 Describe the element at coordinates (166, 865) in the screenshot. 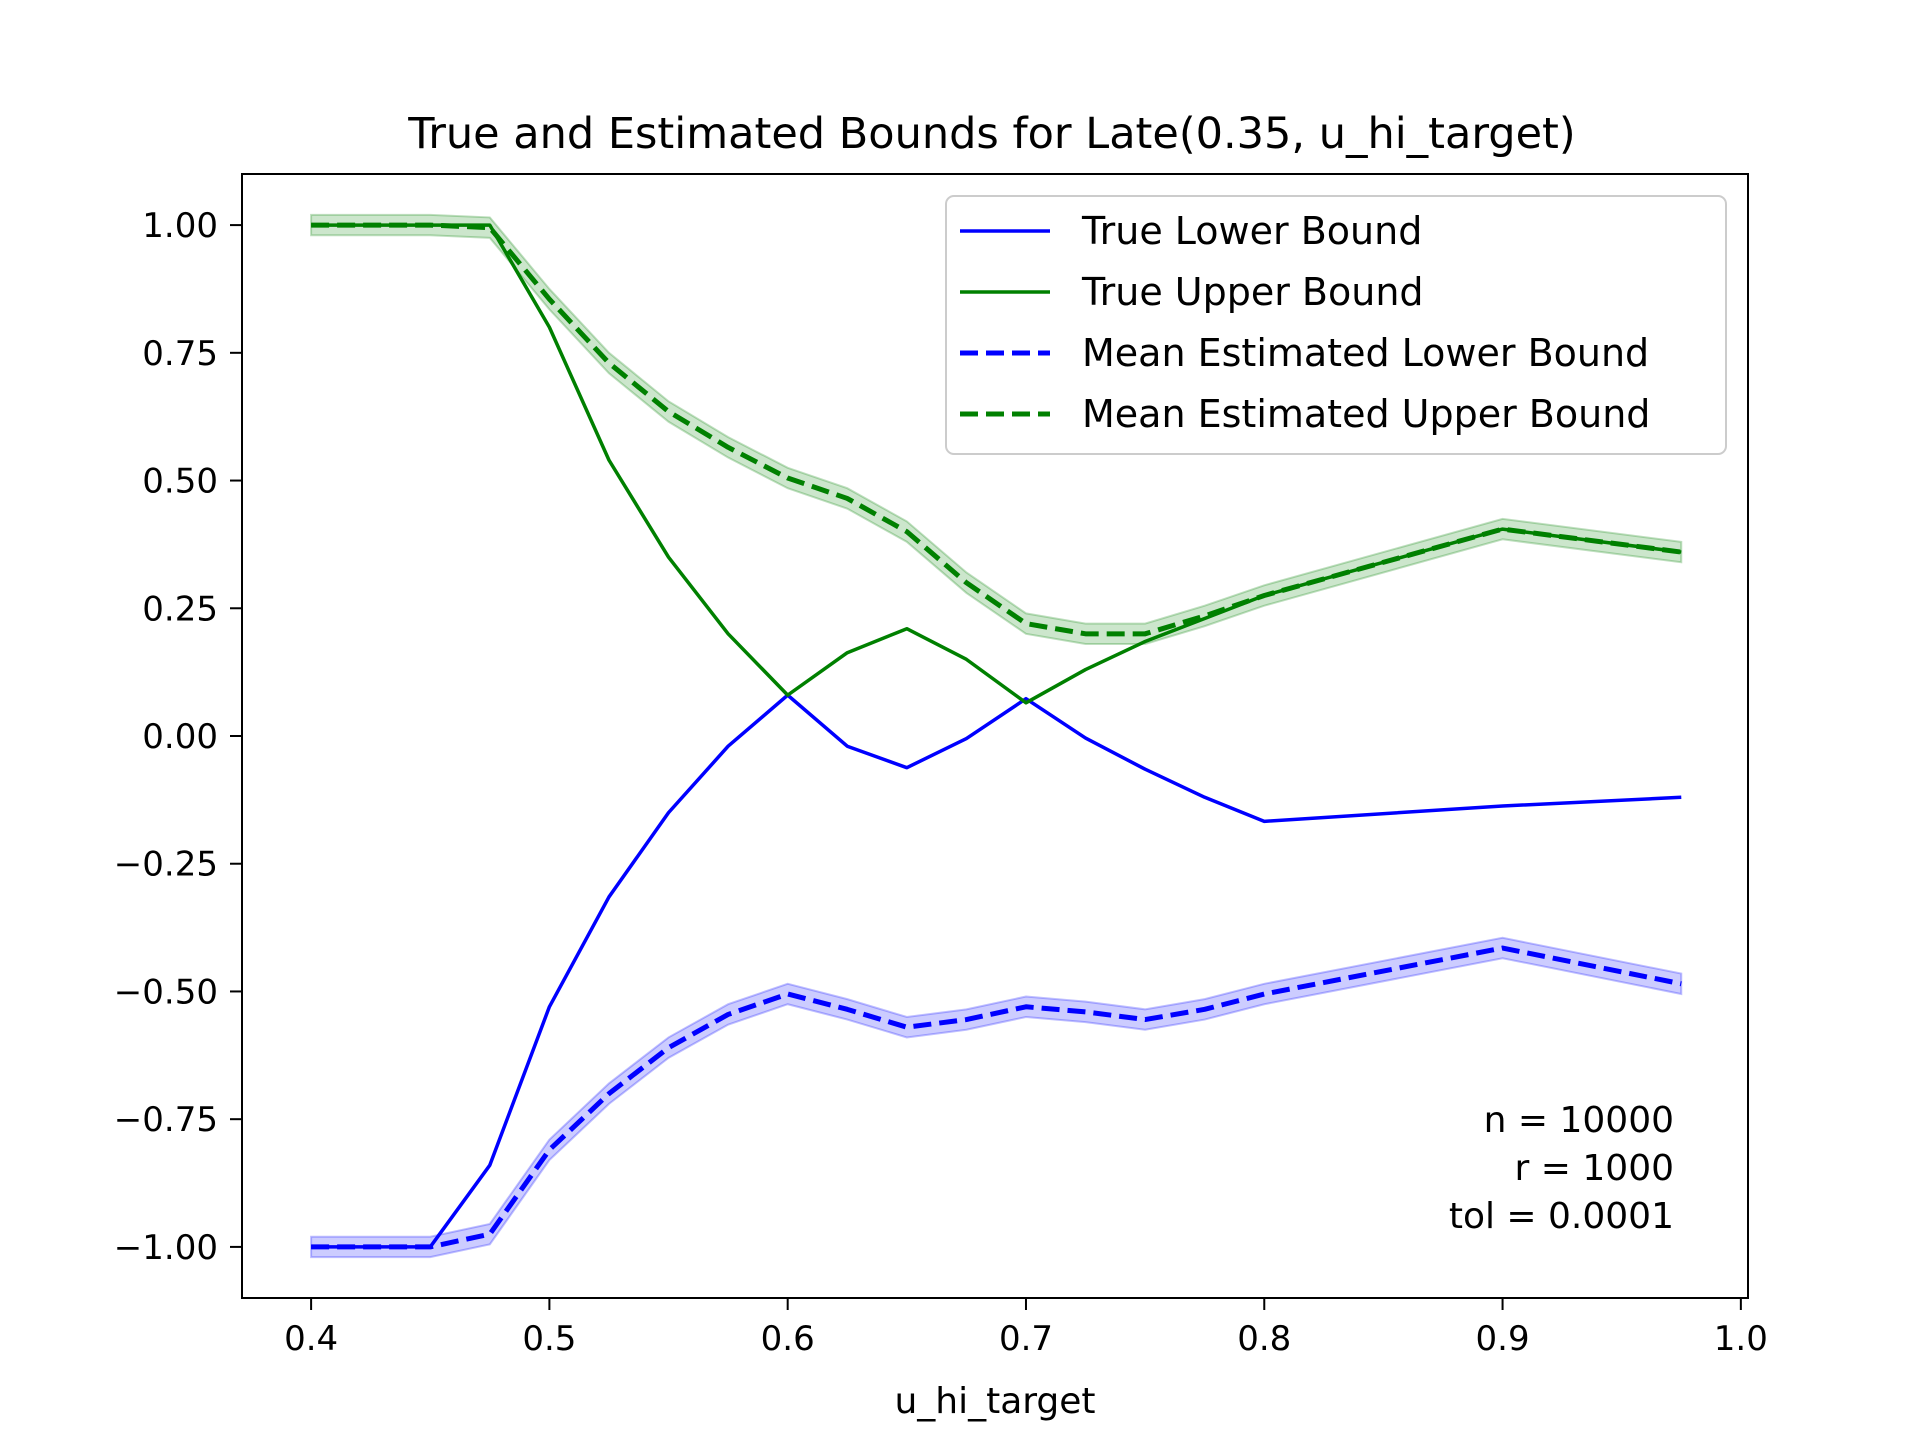

I see `y-tick-label: −0.25` at that location.